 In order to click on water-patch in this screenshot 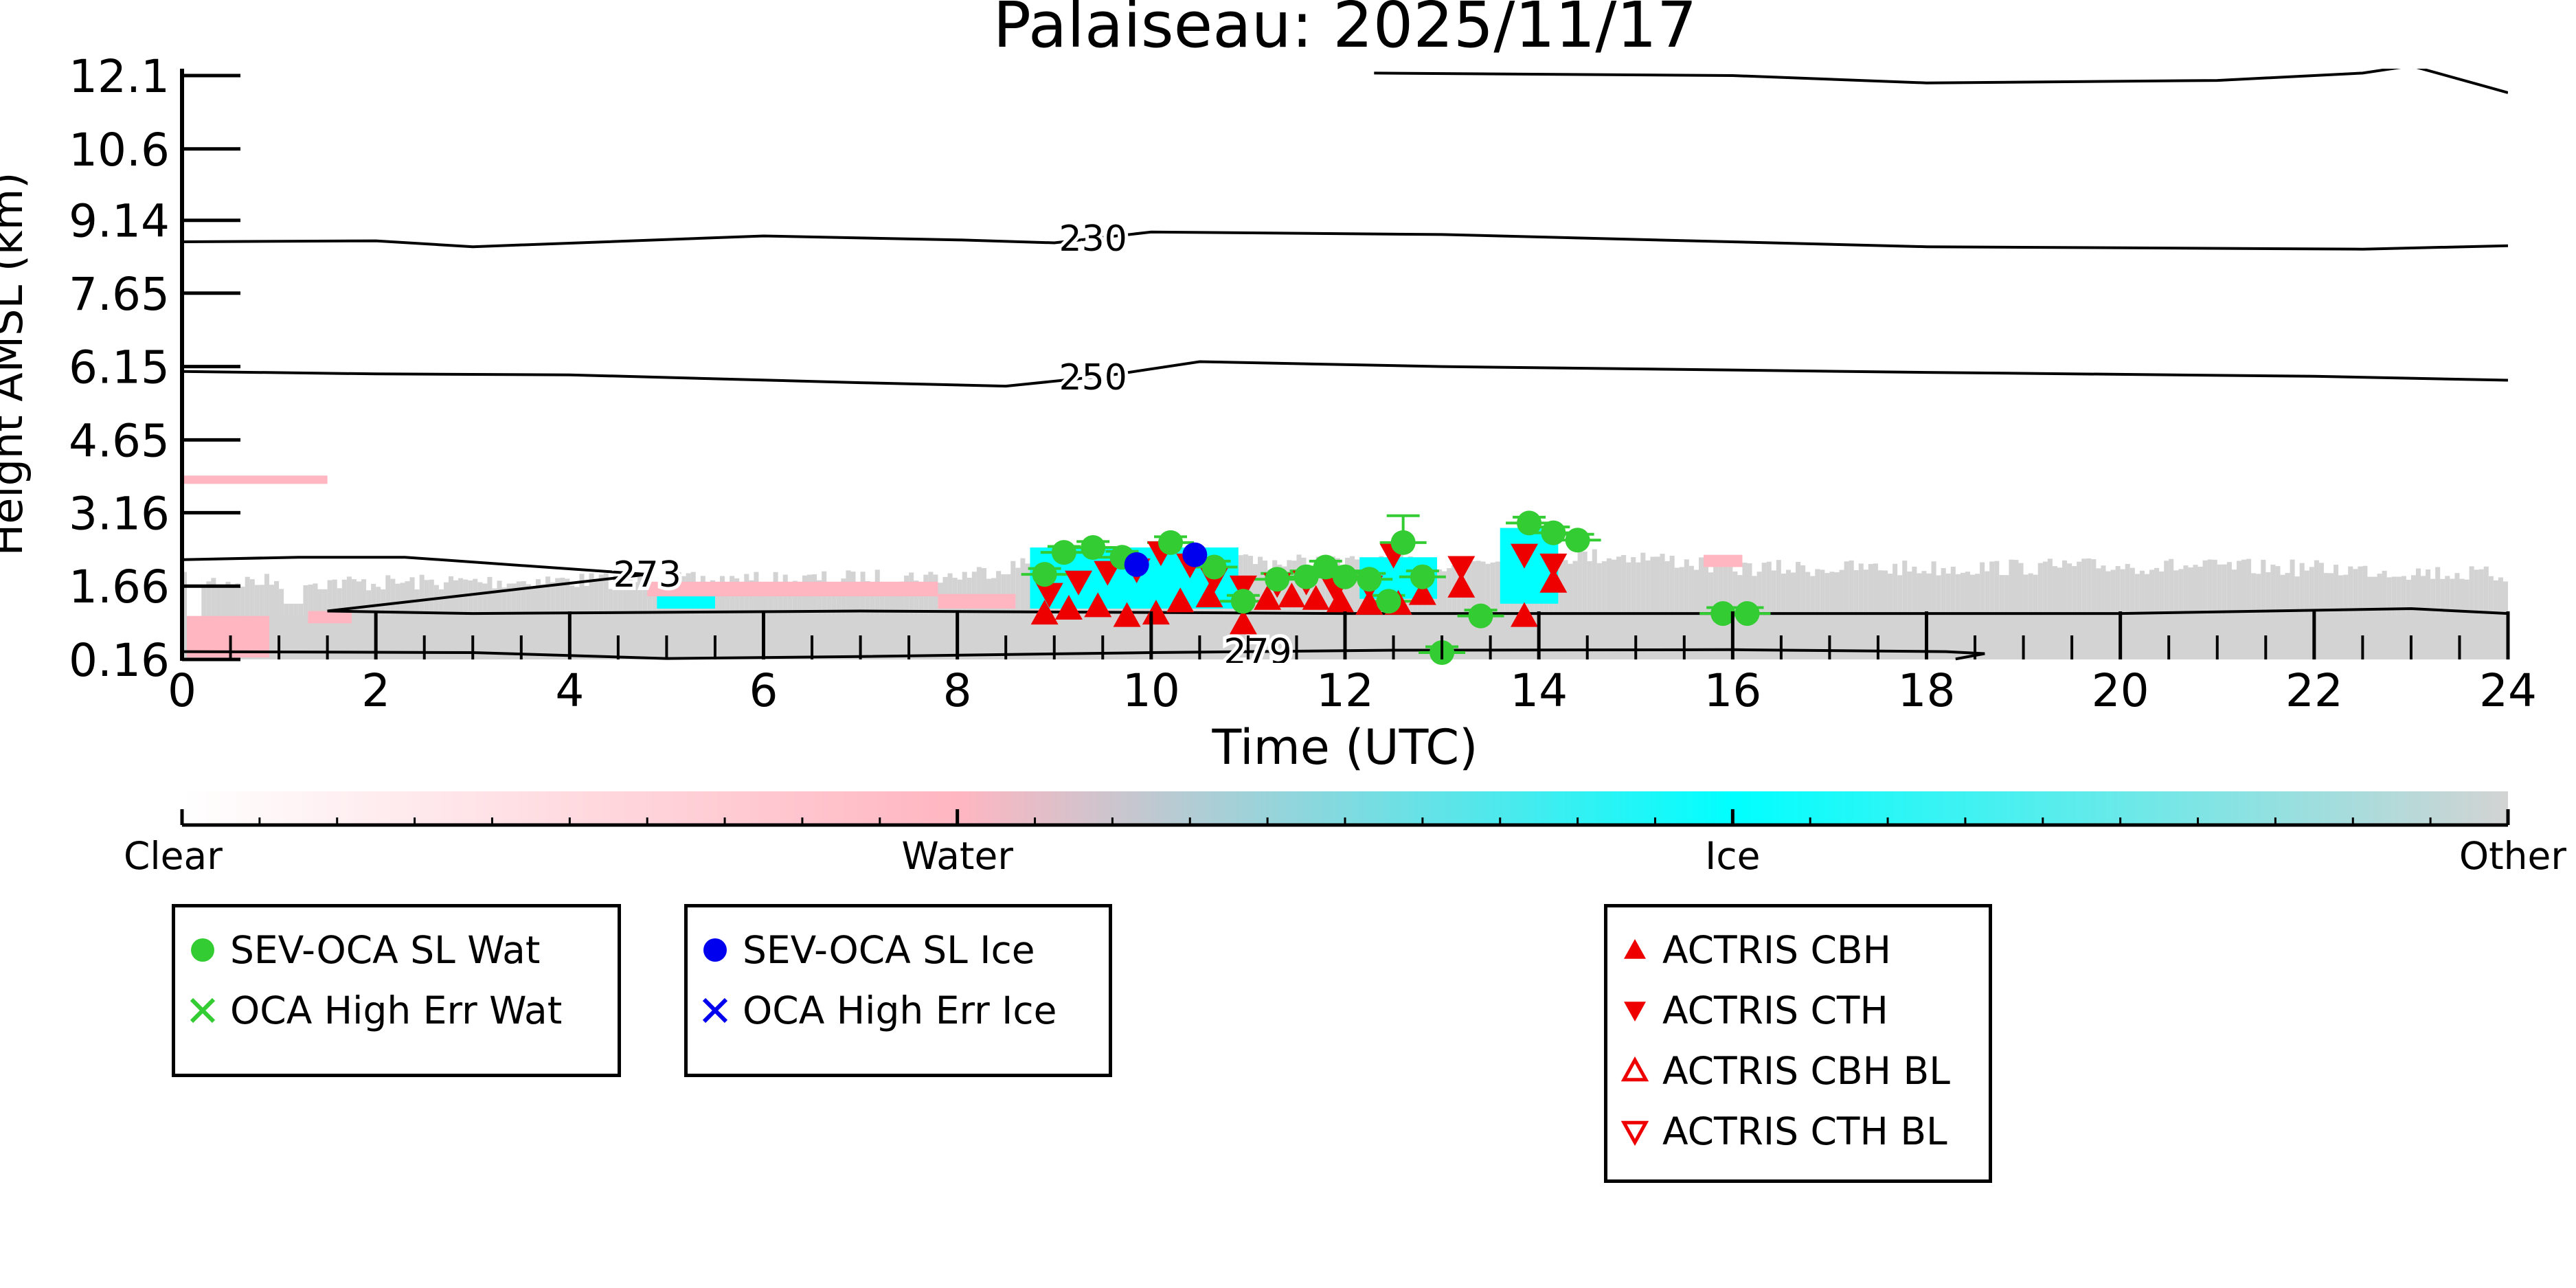, I will do `click(792, 589)`.